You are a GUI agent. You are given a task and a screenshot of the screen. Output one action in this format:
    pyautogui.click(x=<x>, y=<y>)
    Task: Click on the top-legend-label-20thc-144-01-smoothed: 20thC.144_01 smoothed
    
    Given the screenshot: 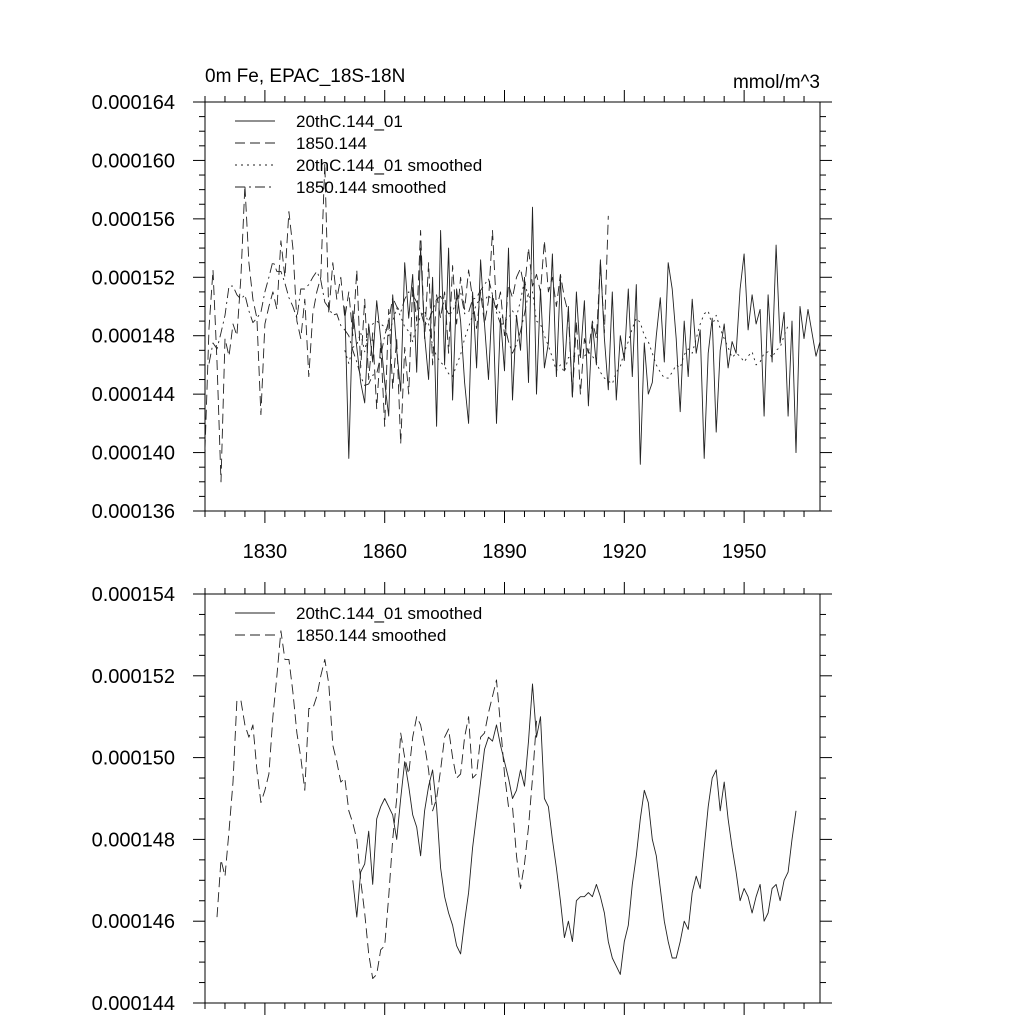 What is the action you would take?
    pyautogui.click(x=389, y=165)
    